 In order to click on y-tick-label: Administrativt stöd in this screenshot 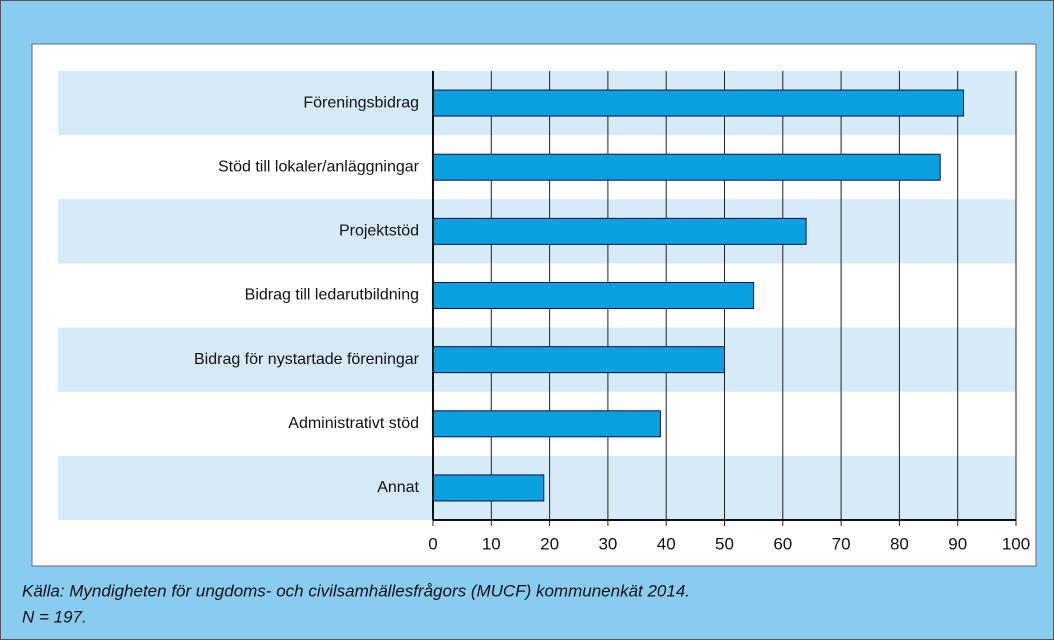, I will do `click(353, 423)`.